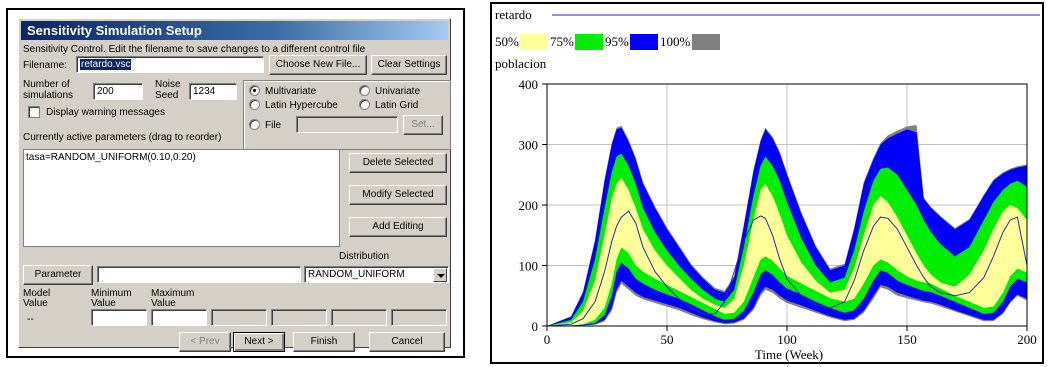  Describe the element at coordinates (787, 339) in the screenshot. I see `x-tick-label-2: 100` at that location.